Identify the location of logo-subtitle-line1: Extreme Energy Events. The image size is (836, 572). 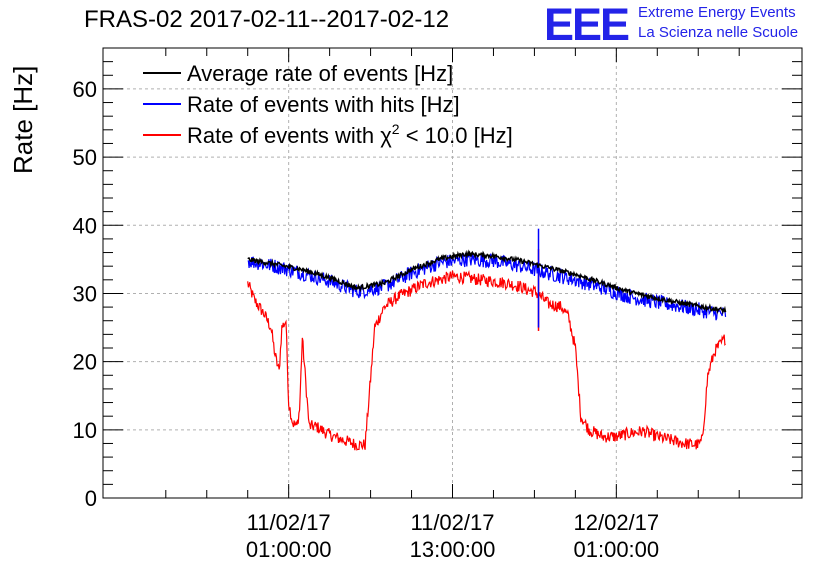
(717, 12).